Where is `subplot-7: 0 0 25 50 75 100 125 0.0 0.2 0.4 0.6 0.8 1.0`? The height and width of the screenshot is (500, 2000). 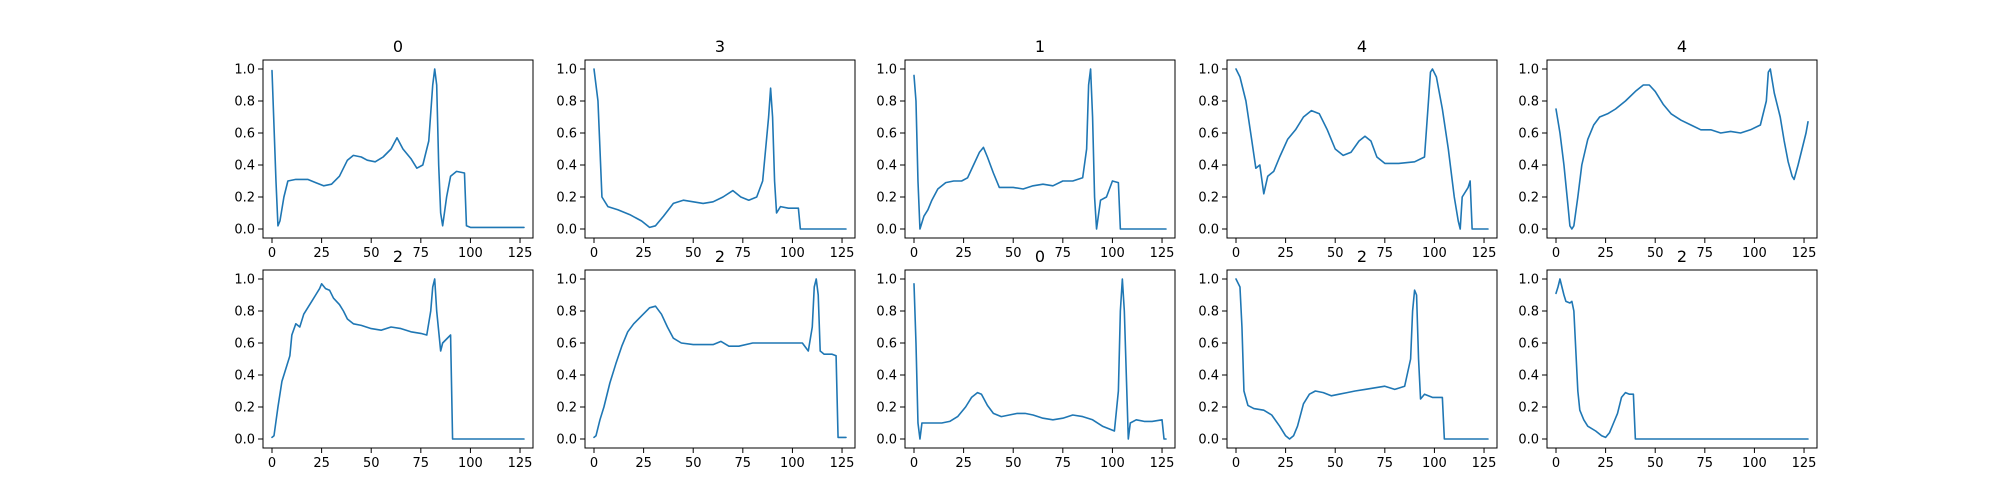 subplot-7: 0 0 25 50 75 100 125 0.0 0.2 0.4 0.6 0.8 1.0 is located at coordinates (1026, 359).